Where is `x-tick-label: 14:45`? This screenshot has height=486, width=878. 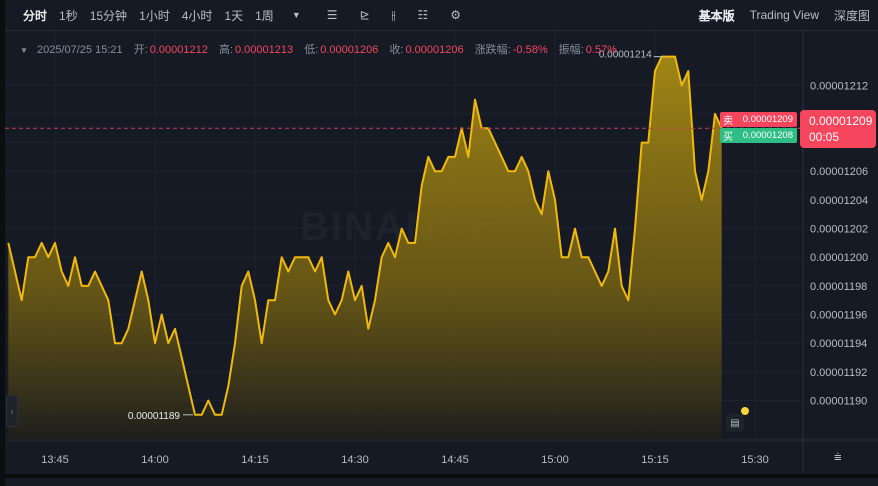 x-tick-label: 14:45 is located at coordinates (455, 460).